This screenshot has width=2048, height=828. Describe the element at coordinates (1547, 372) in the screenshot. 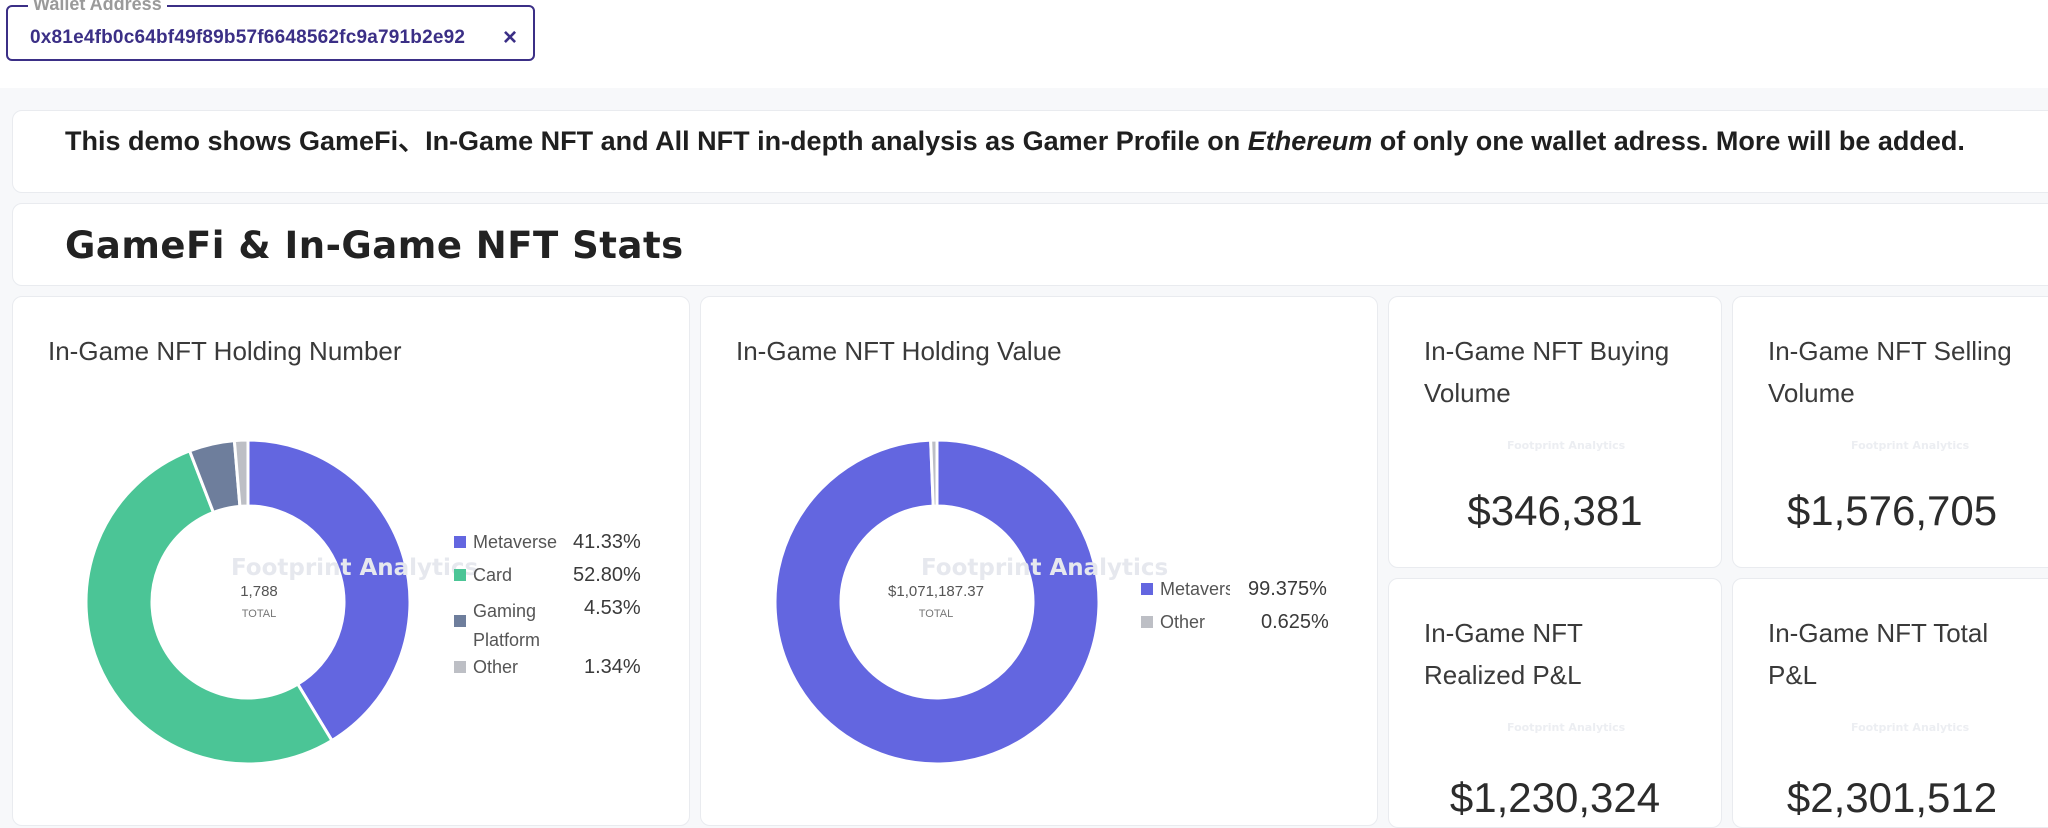

I see `stat-title: In-Game NFT Buying Volume` at that location.